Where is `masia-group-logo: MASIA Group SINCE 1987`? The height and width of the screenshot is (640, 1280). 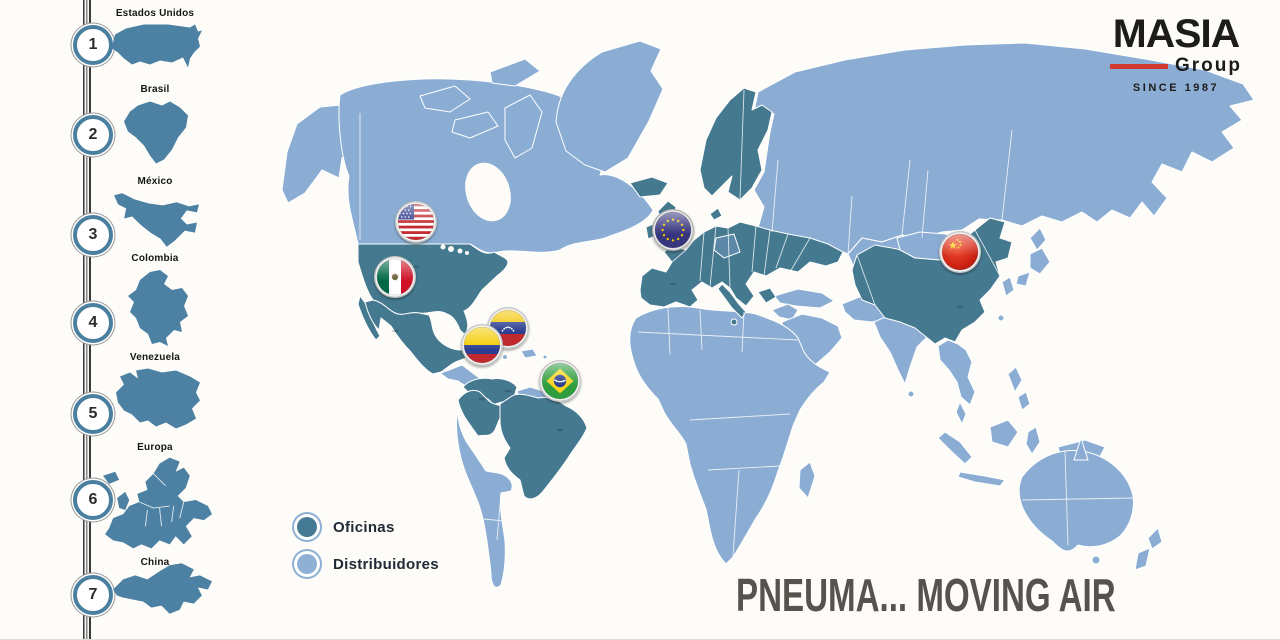 masia-group-logo: MASIA Group SINCE 1987 is located at coordinates (1176, 54).